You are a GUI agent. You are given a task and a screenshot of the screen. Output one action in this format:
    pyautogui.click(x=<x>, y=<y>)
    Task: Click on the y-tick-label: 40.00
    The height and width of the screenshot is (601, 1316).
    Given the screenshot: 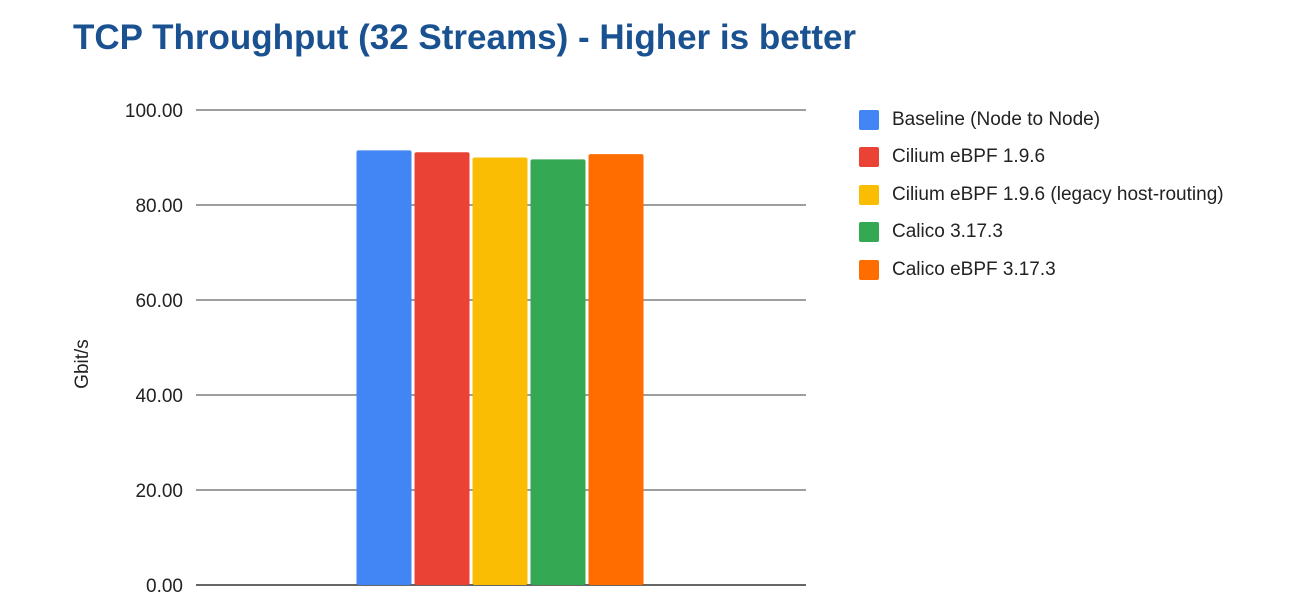 What is the action you would take?
    pyautogui.click(x=159, y=396)
    